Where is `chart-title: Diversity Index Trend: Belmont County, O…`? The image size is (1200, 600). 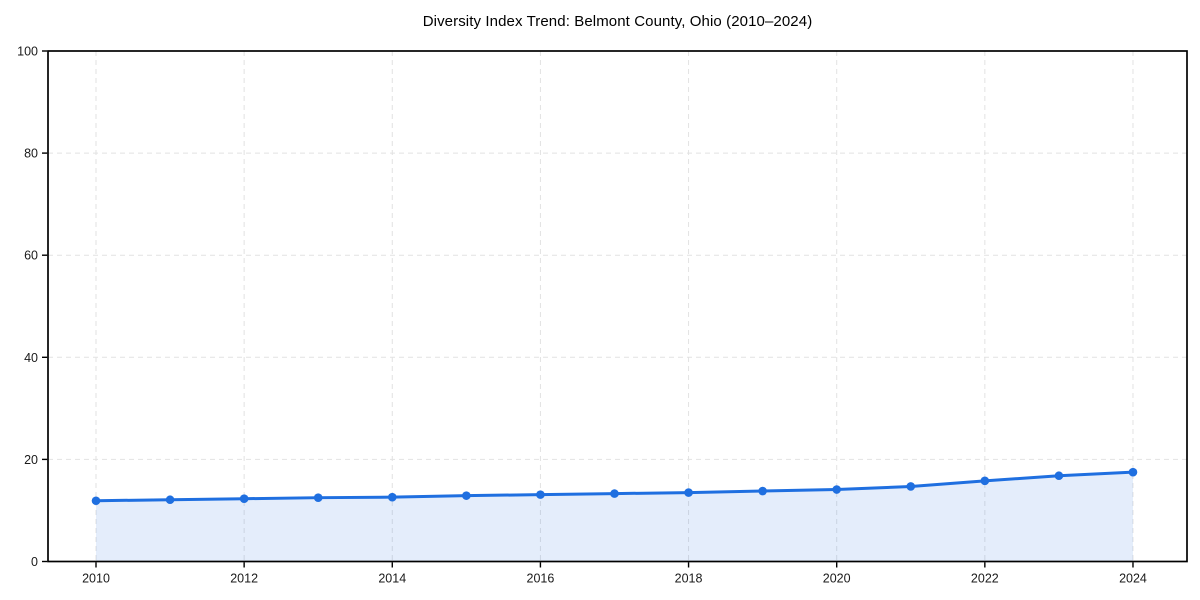 chart-title: Diversity Index Trend: Belmont County, O… is located at coordinates (617, 21).